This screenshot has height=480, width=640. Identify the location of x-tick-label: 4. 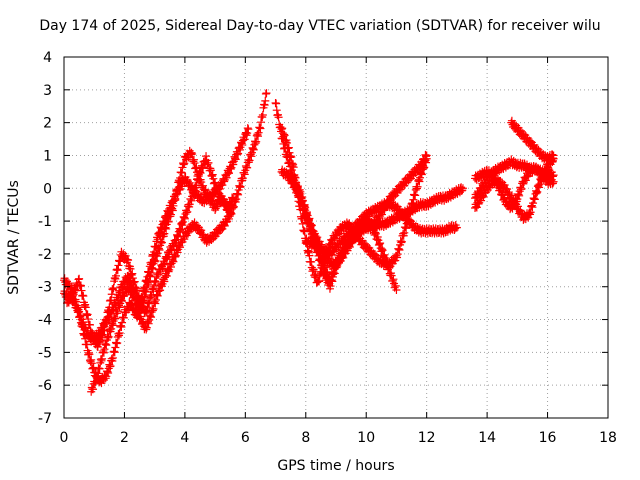
(184, 438).